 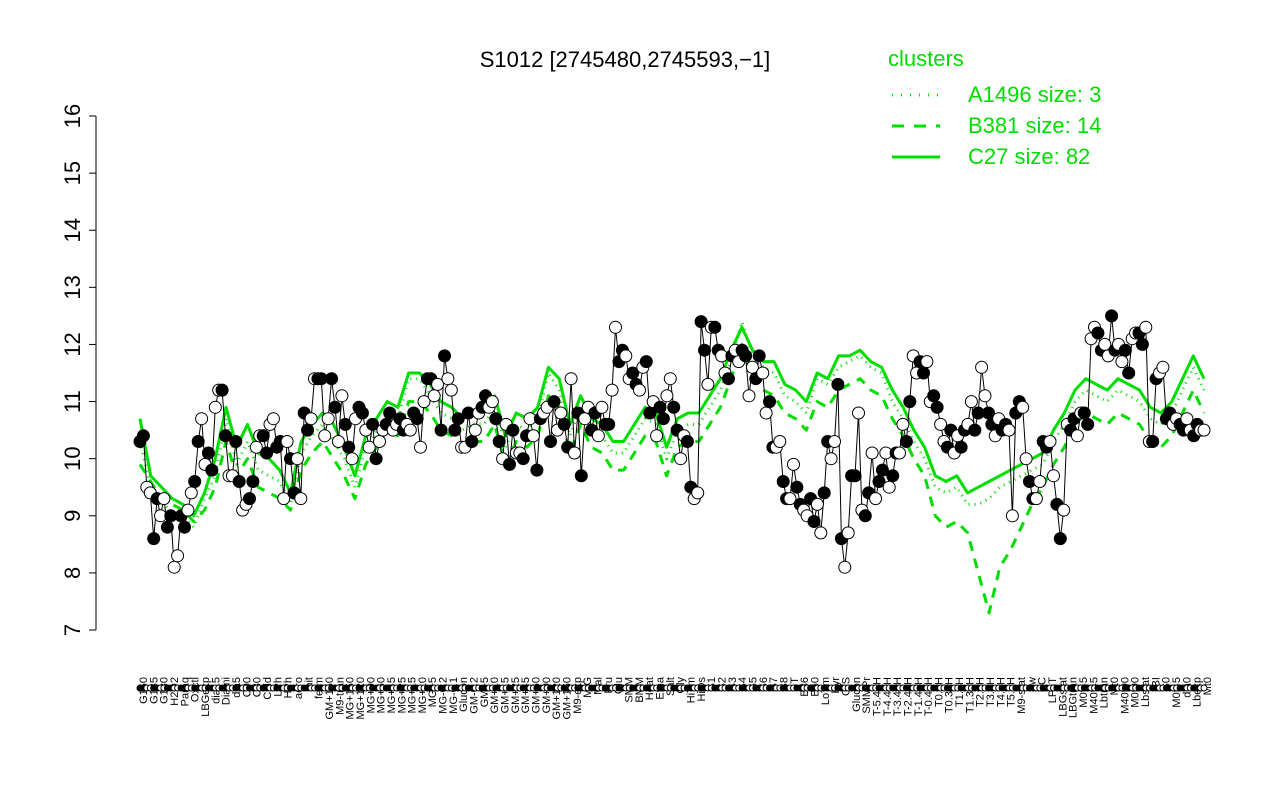 I want to click on y-tick-label: 8, so click(x=72, y=573).